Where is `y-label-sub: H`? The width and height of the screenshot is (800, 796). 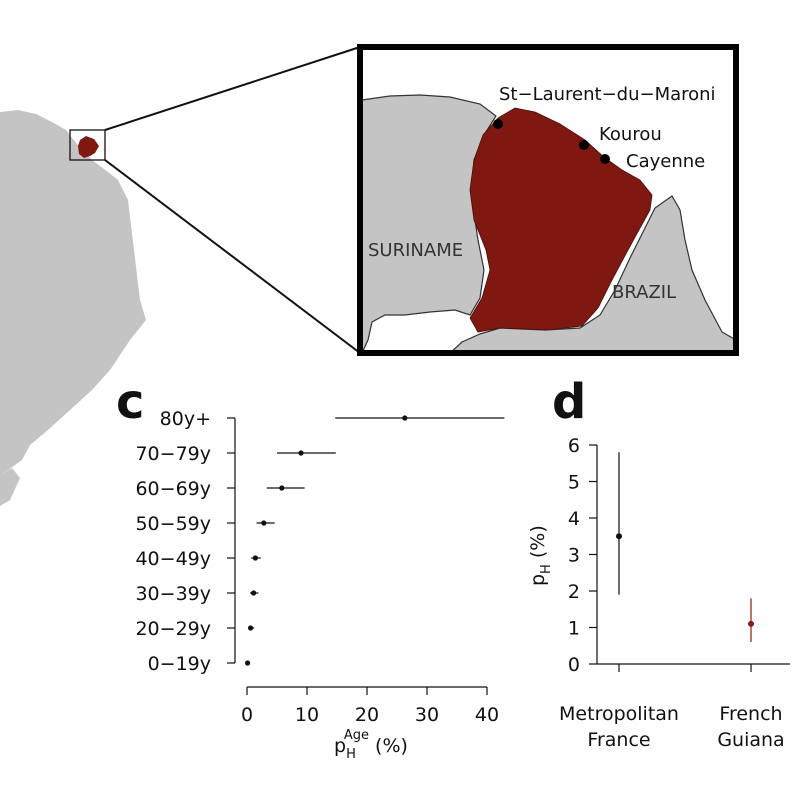
y-label-sub: H is located at coordinates (546, 569).